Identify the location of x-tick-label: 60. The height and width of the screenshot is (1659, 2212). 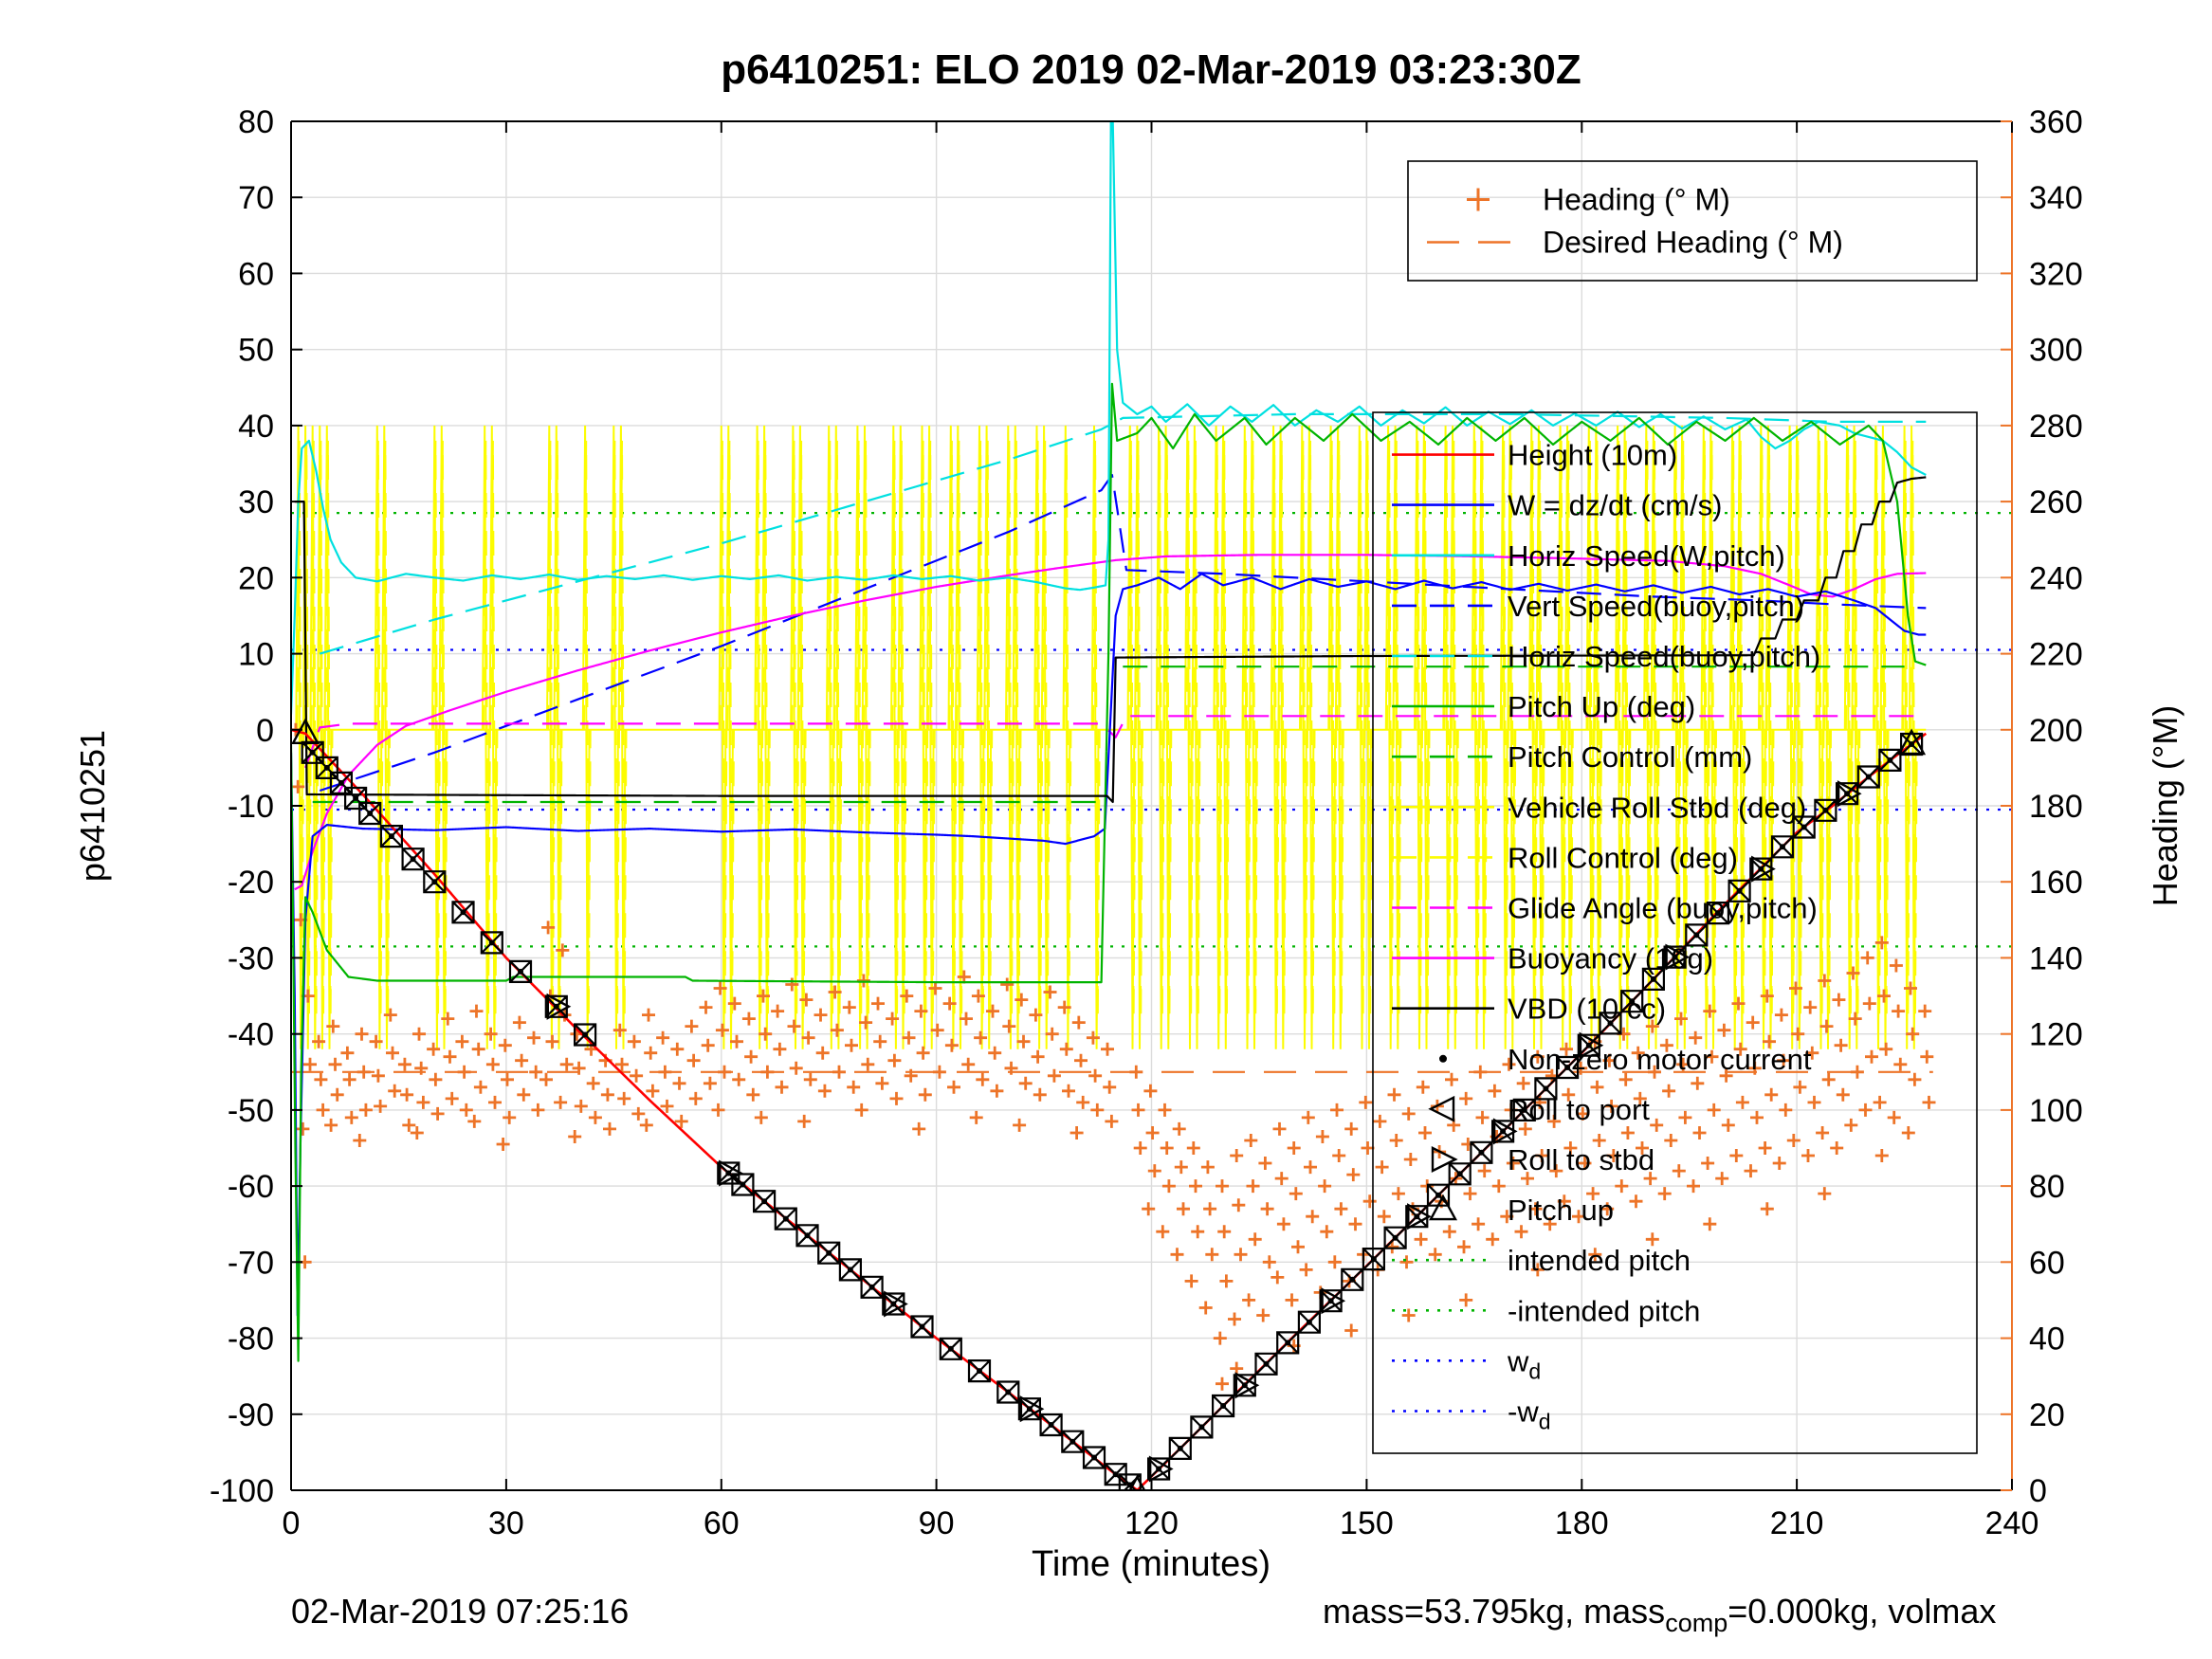
(722, 1523).